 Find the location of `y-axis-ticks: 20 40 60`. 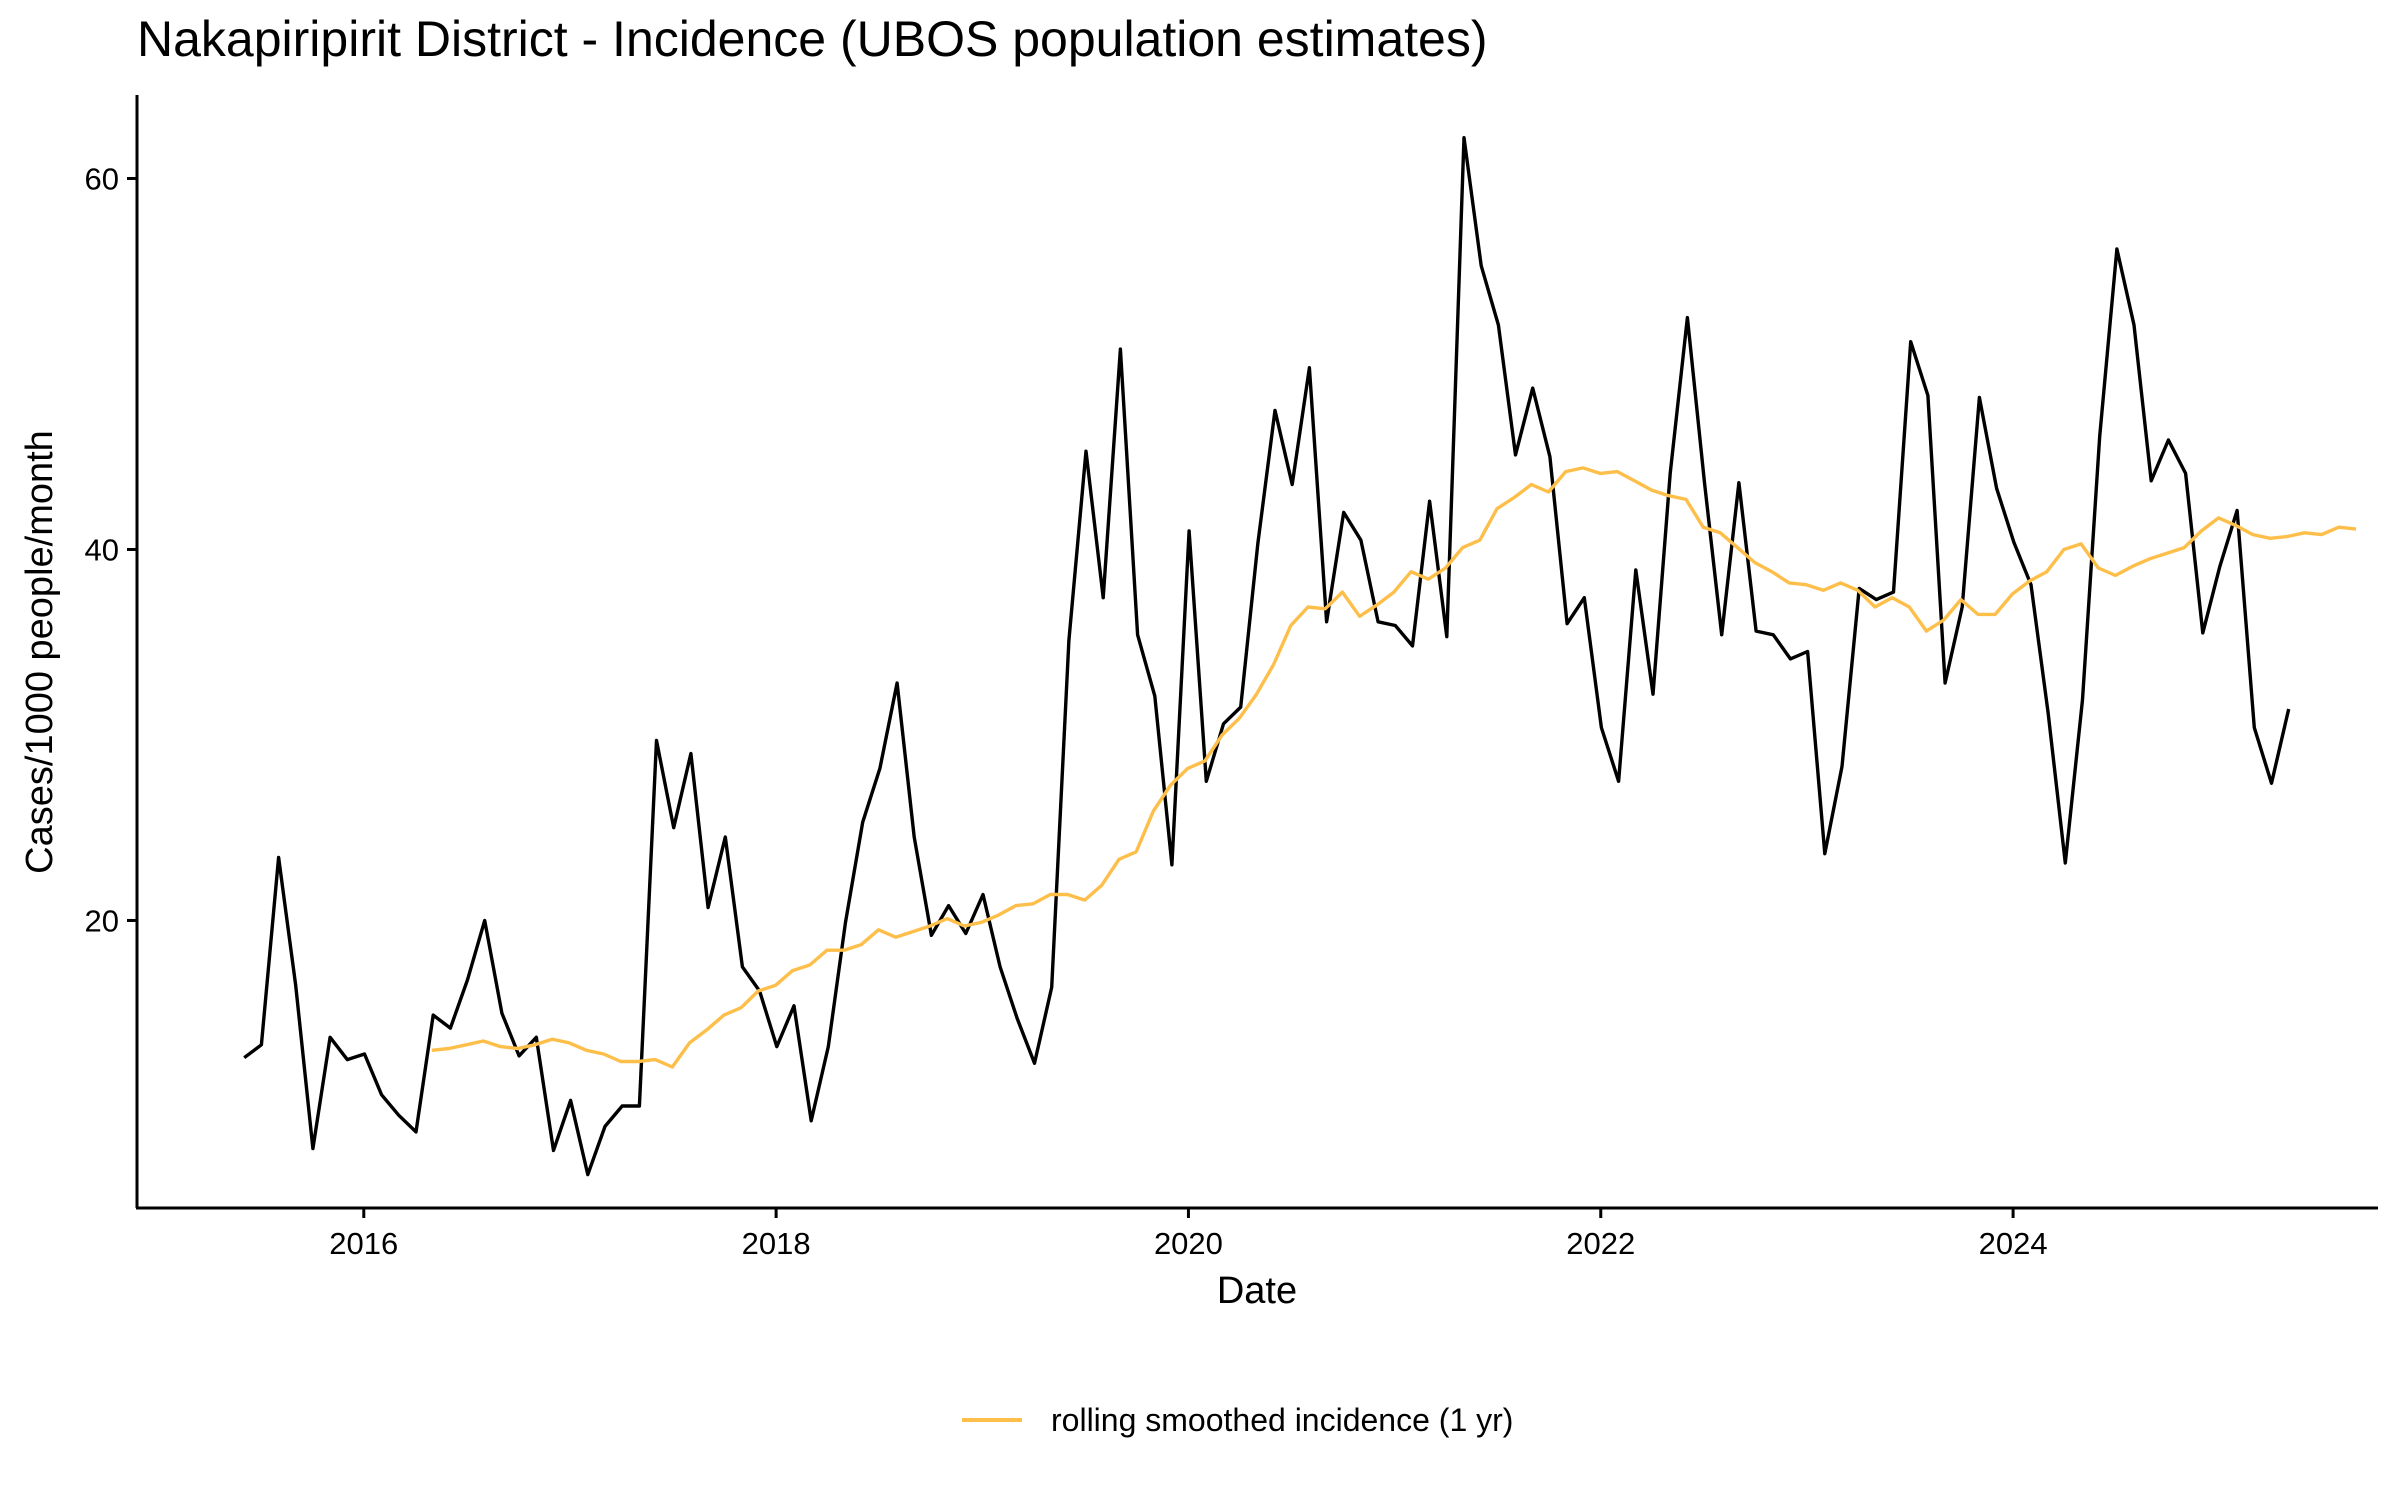

y-axis-ticks: 20 40 60 is located at coordinates (111, 549).